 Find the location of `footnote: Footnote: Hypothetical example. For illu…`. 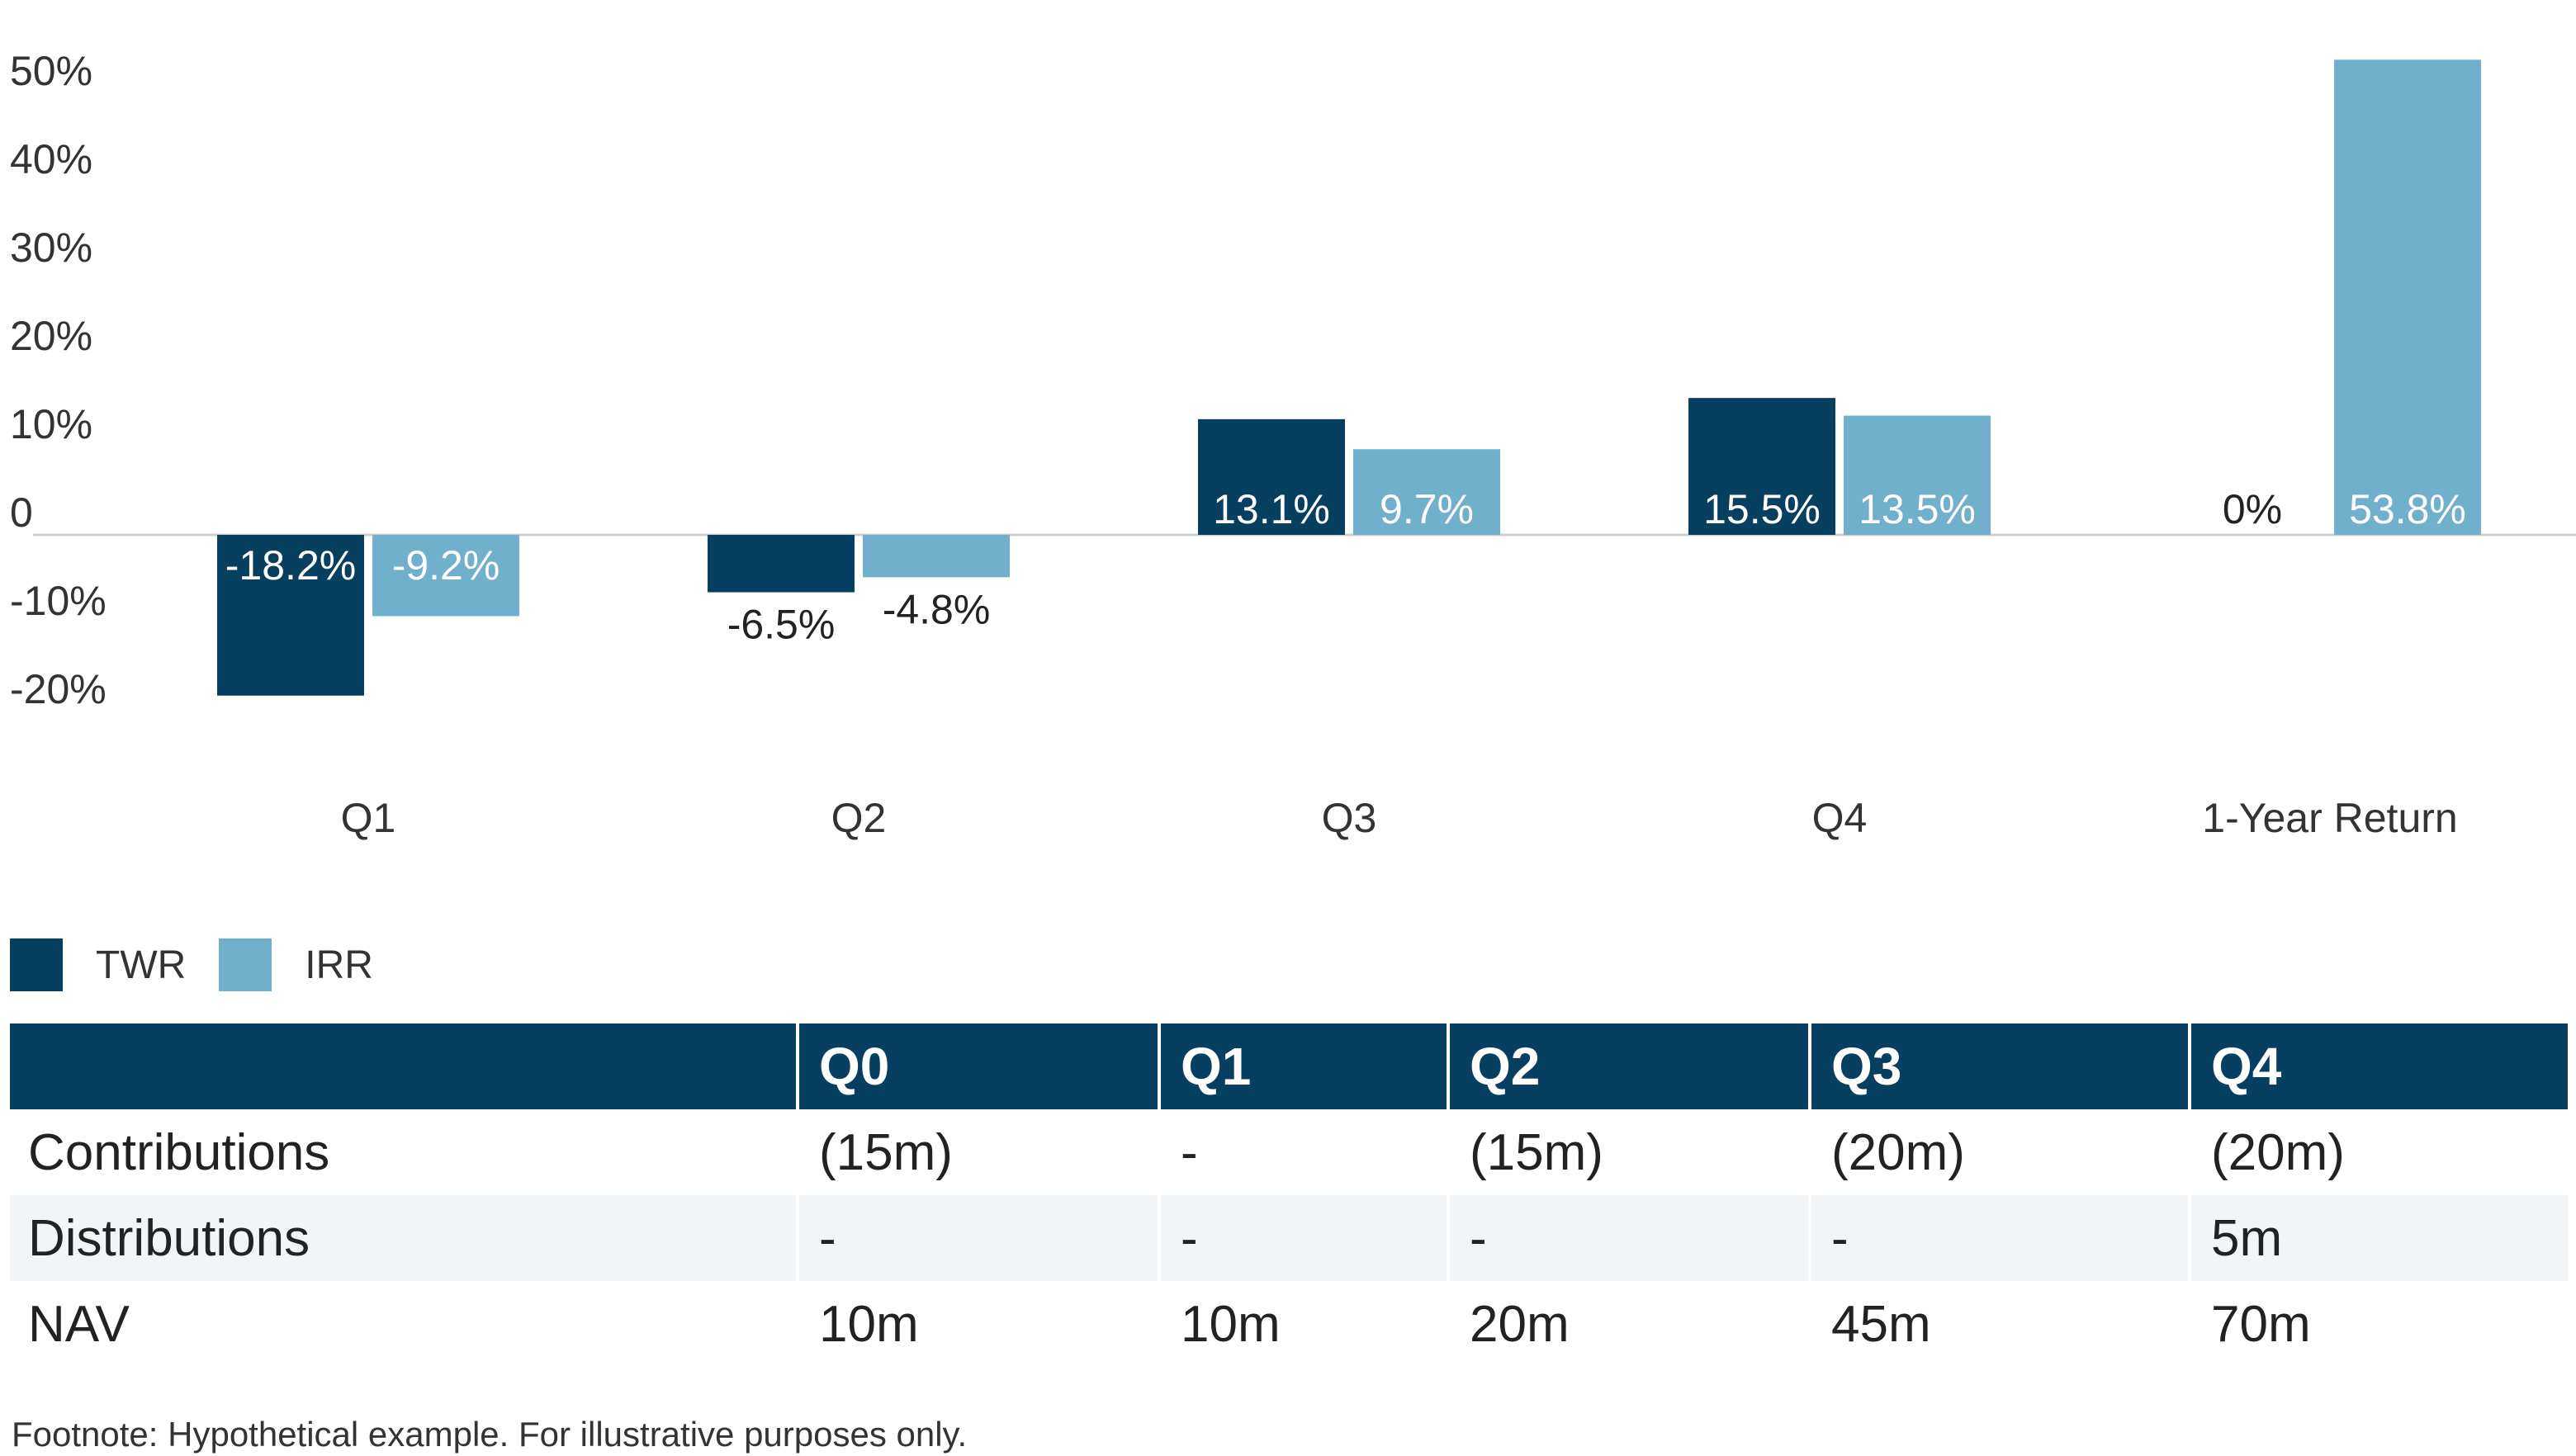

footnote: Footnote: Hypothetical example. For illu… is located at coordinates (490, 1434).